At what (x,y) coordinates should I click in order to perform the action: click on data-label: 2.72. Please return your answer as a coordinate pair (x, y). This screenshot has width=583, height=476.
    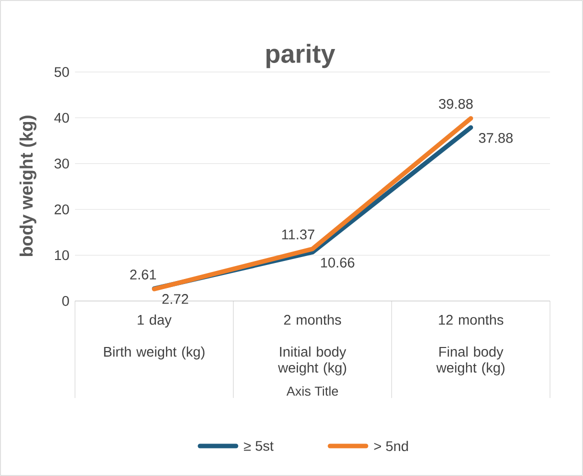
    Looking at the image, I should click on (175, 299).